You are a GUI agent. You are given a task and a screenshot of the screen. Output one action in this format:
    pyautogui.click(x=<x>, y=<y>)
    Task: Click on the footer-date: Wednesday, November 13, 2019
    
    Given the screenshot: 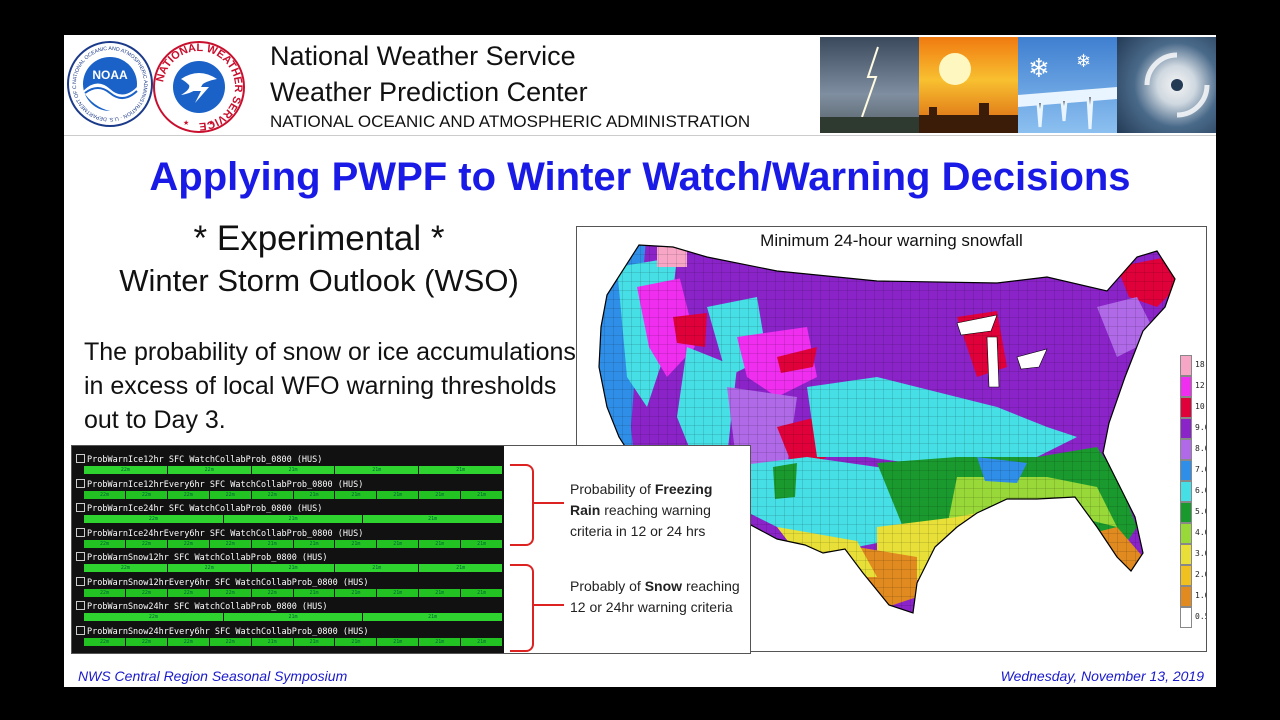 What is the action you would take?
    pyautogui.click(x=1102, y=676)
    